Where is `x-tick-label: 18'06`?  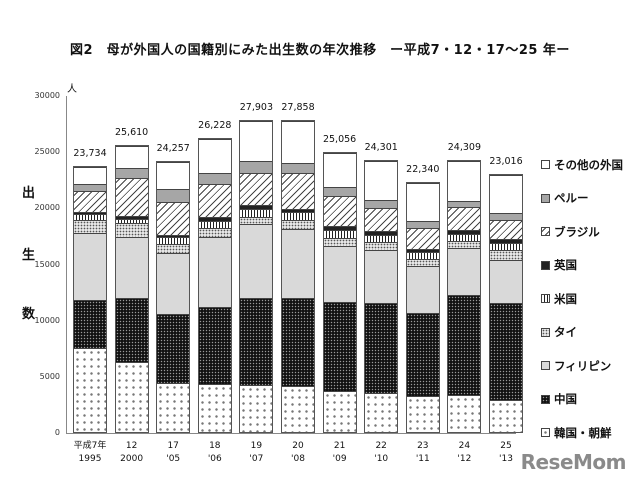
x-tick-label: 18'06 is located at coordinates (215, 453).